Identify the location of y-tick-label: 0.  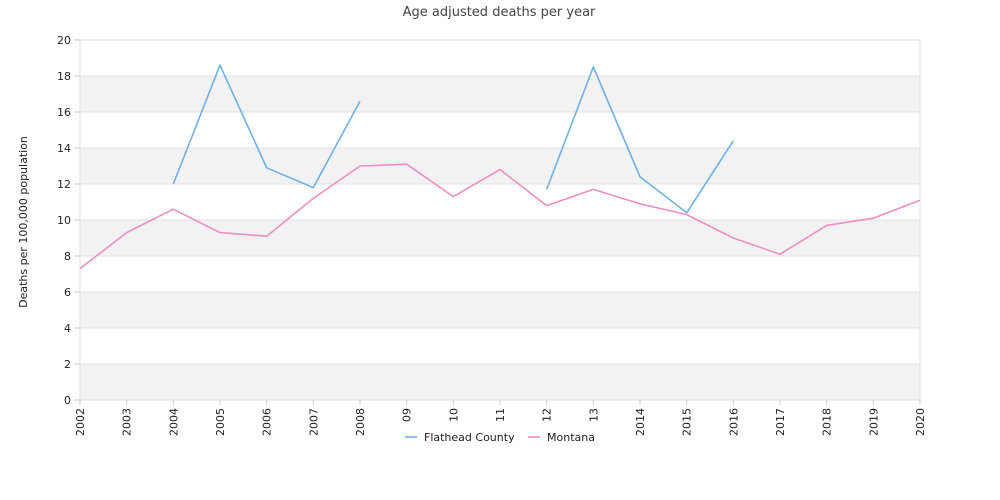
(67, 400).